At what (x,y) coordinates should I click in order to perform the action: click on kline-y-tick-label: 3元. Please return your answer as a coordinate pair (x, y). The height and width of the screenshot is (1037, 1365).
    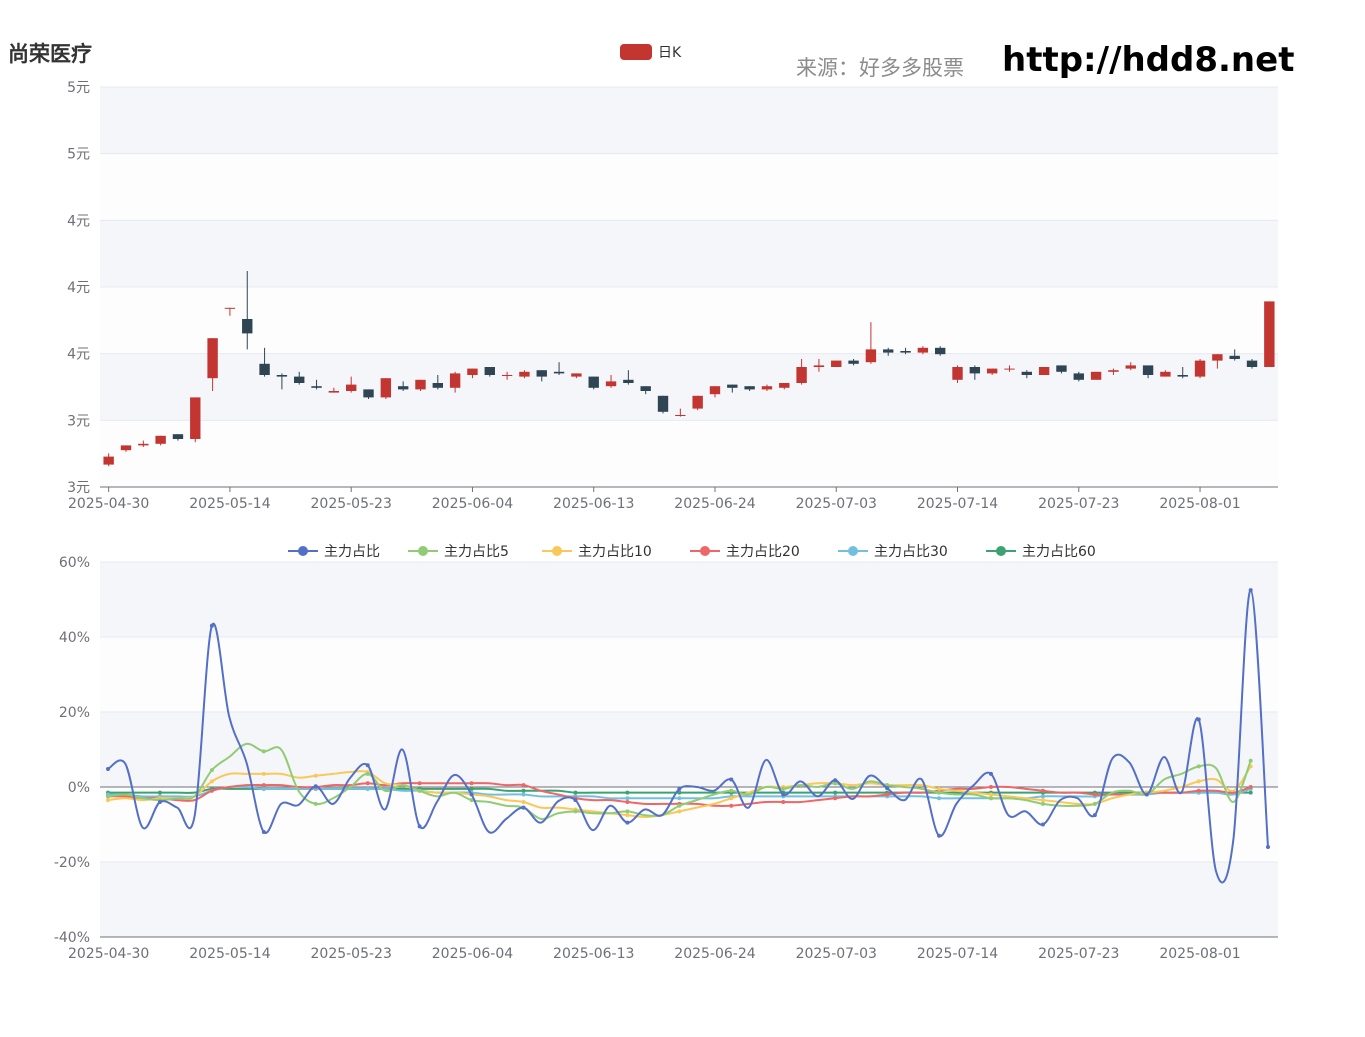
    Looking at the image, I should click on (78, 488).